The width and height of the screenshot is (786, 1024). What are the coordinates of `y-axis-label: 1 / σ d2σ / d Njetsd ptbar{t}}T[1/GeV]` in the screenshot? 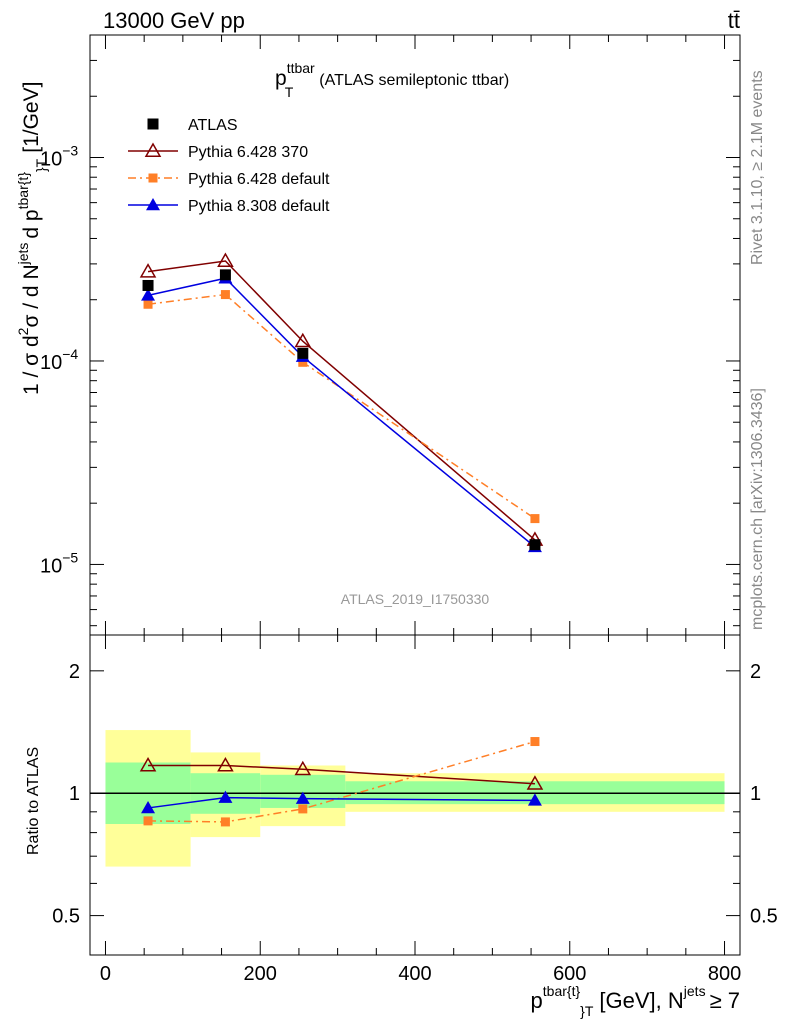 It's located at (32, 238).